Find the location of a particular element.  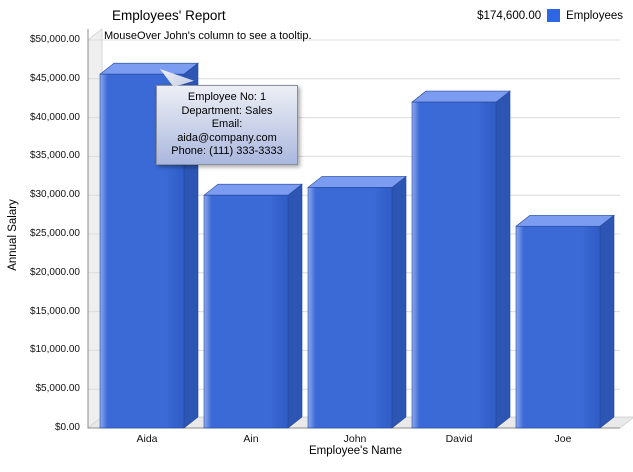

tooltip-line: Employee No: 1 is located at coordinates (227, 97).